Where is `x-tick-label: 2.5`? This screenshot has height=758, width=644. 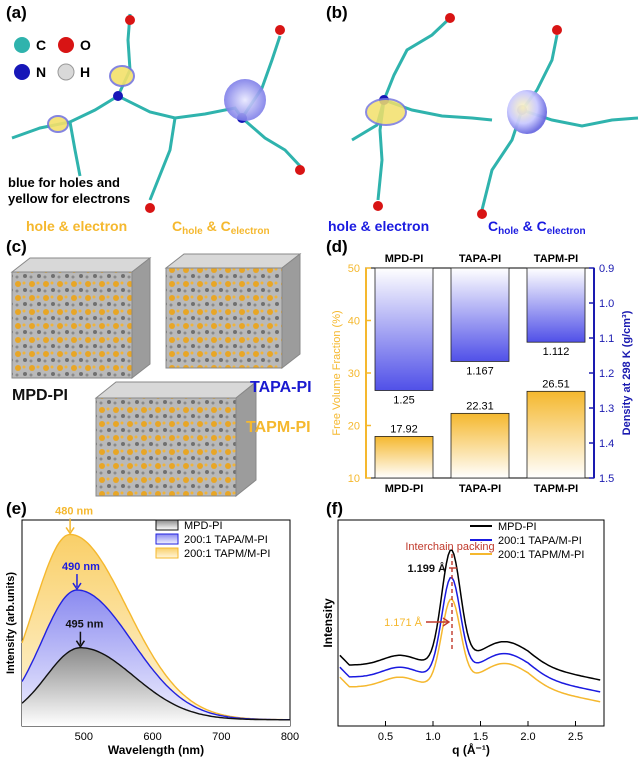 x-tick-label: 2.5 is located at coordinates (575, 737).